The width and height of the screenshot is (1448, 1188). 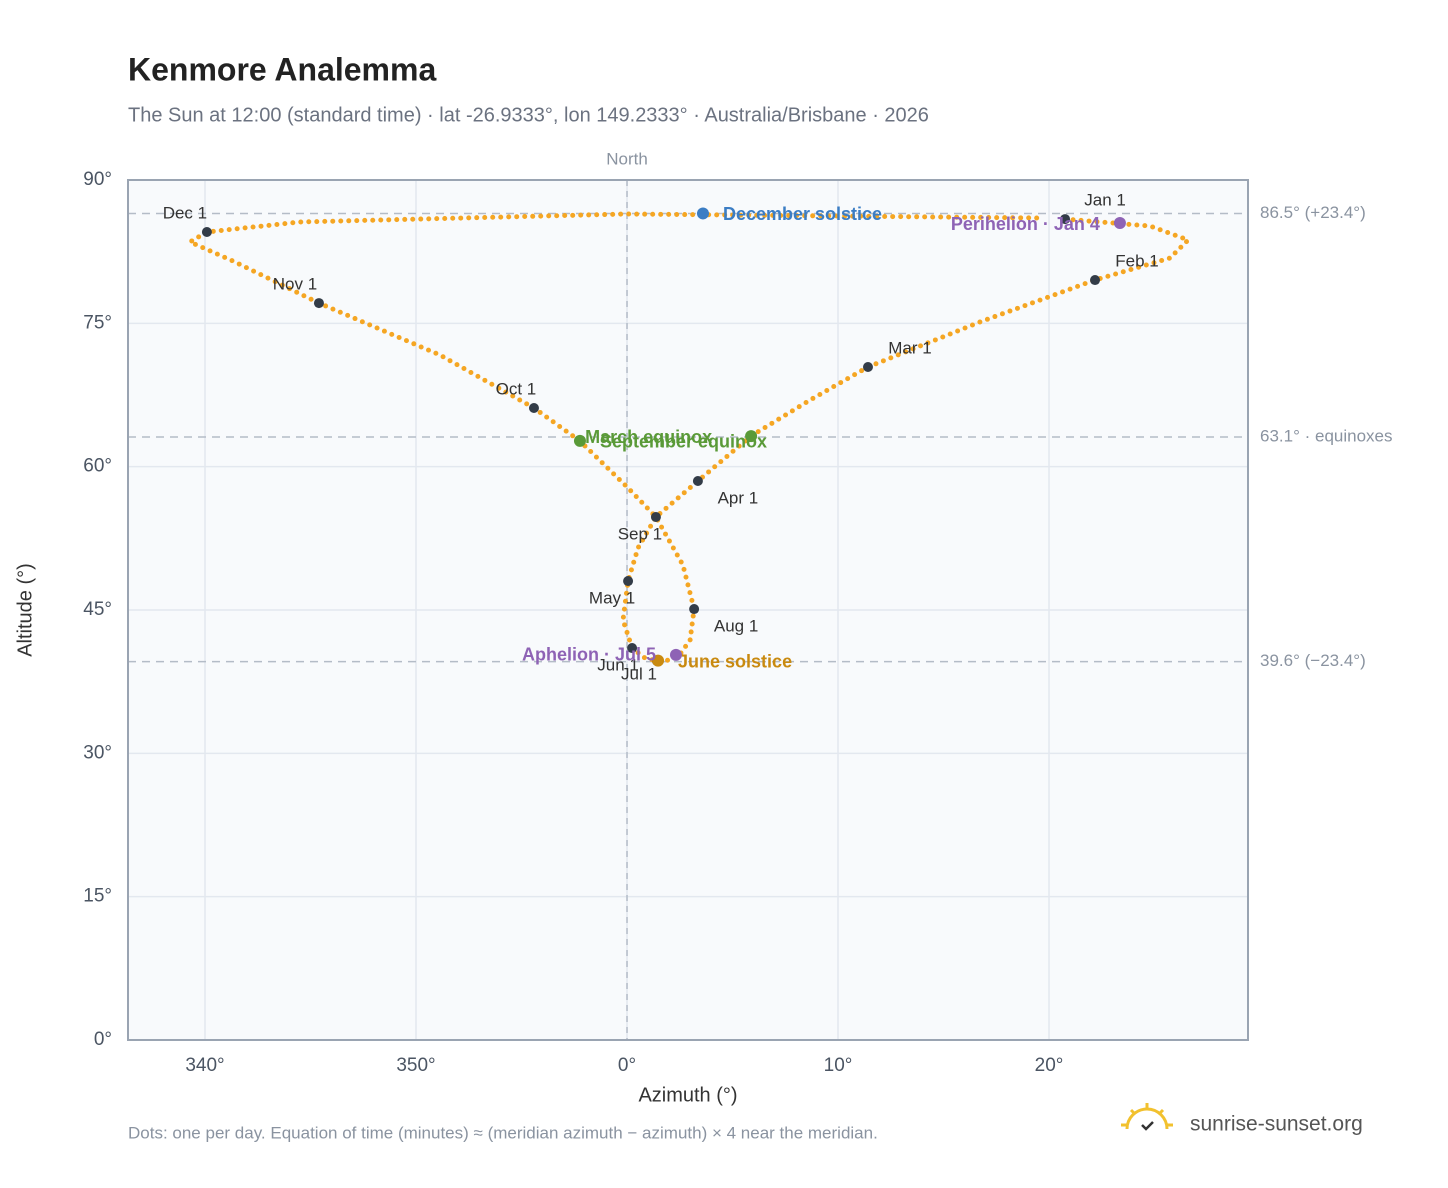 I want to click on event-label: Aphelion · Jul 5, so click(x=589, y=655).